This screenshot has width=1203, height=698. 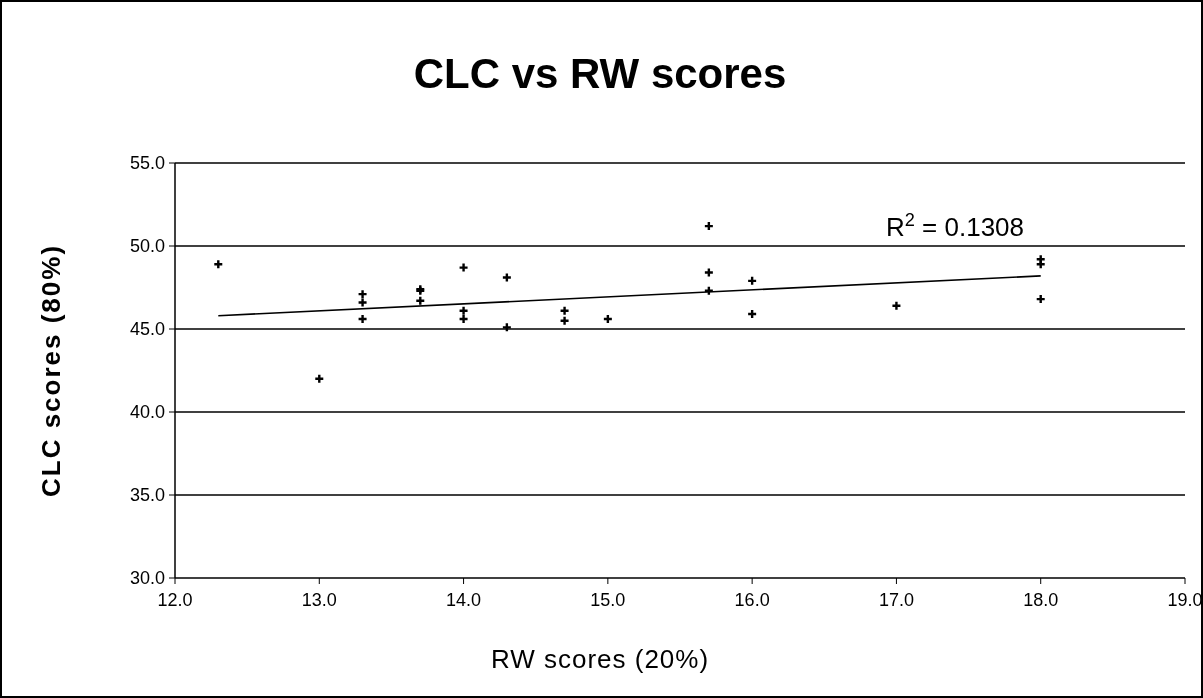 I want to click on y-tick-label: 30.0, so click(x=147, y=578).